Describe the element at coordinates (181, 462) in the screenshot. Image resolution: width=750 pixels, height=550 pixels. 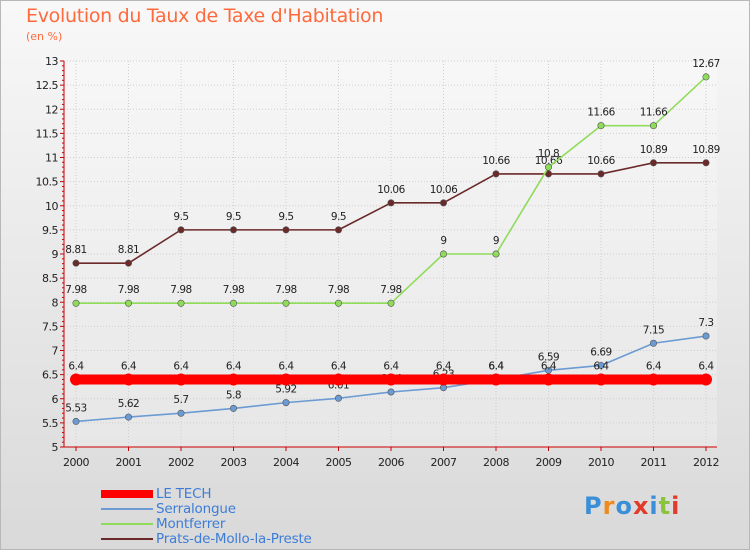
I see `x-tick-label: 2002` at that location.